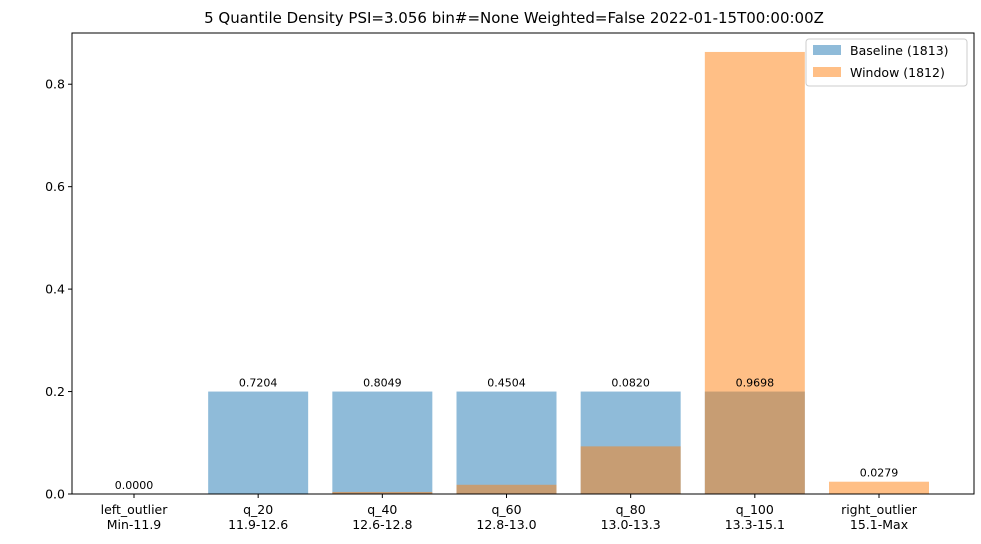  Describe the element at coordinates (755, 509) in the screenshot. I see `x-tick-label-5-0: q_100` at that location.